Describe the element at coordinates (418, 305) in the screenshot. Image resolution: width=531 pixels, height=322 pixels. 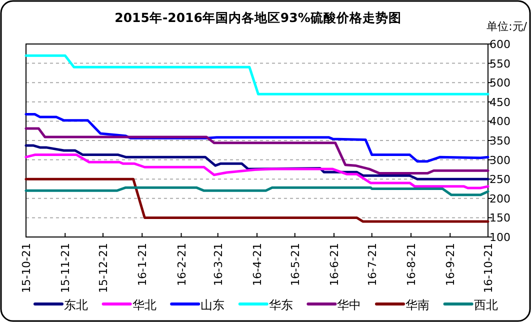
I see `legend-label: 华南` at that location.